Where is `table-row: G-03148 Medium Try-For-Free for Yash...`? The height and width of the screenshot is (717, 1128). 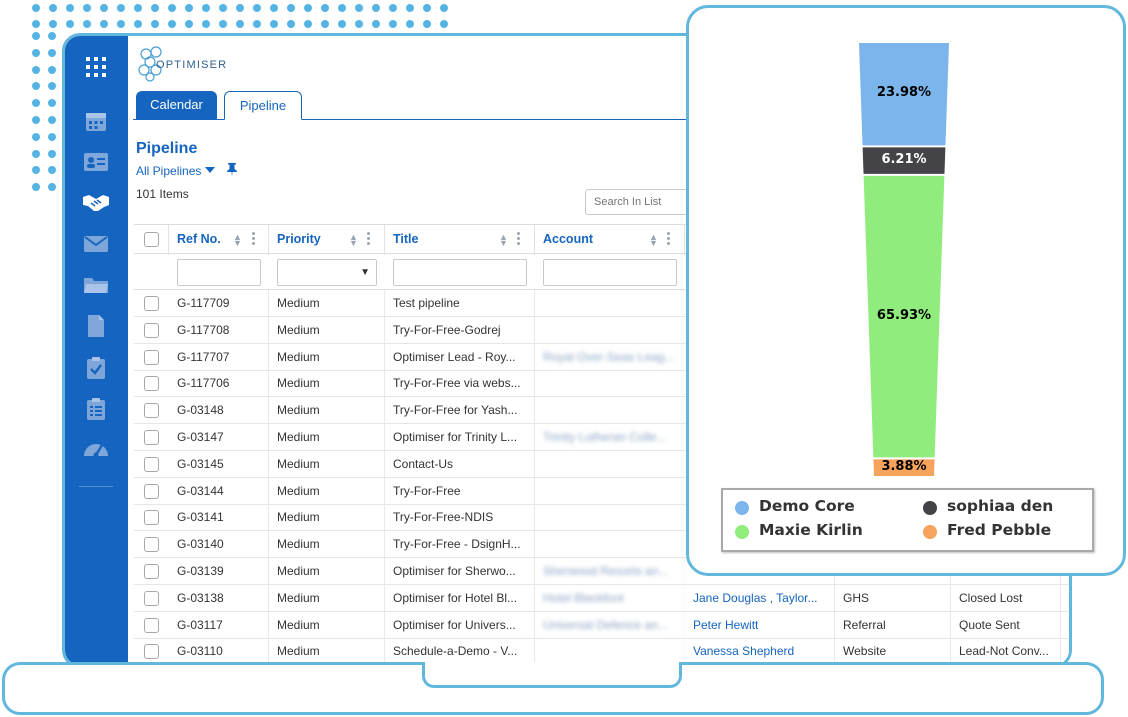
table-row: G-03148 Medium Try-For-Free for Yash... is located at coordinates (601, 411).